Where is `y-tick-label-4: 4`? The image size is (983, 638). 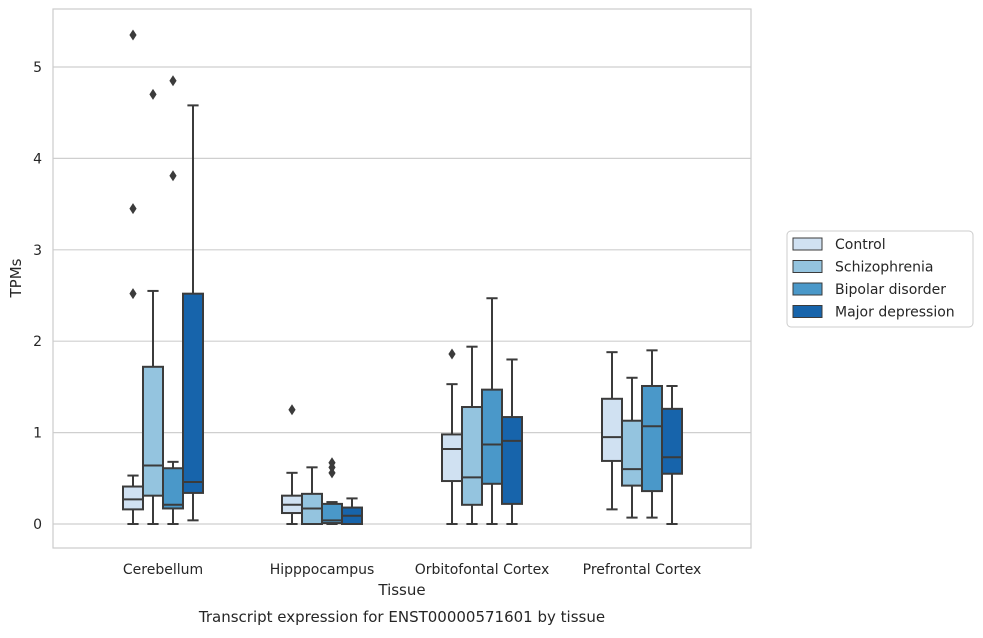
y-tick-label-4: 4 is located at coordinates (37, 159).